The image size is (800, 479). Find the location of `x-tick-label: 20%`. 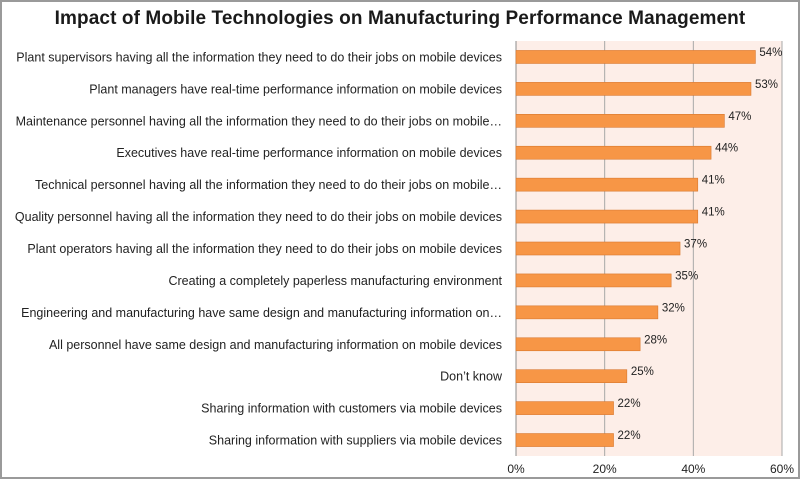

x-tick-label: 20% is located at coordinates (605, 469).